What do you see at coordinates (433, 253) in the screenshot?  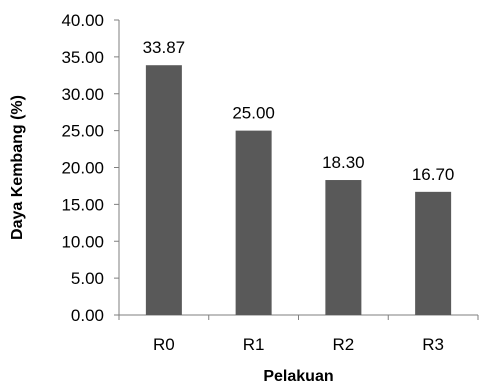 I see `bar-r3` at bounding box center [433, 253].